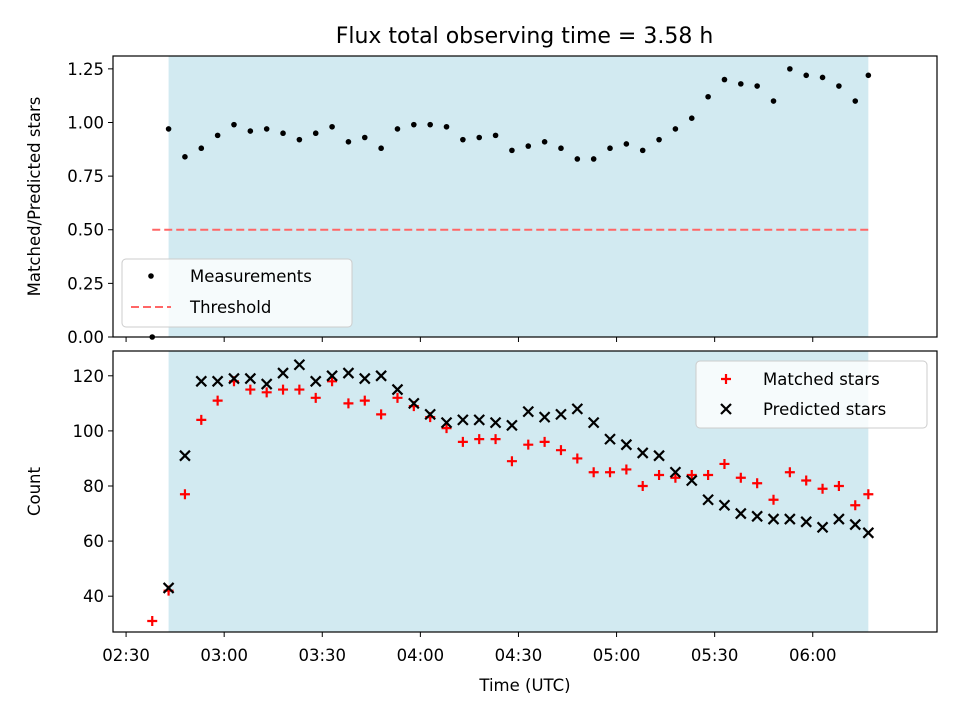 The width and height of the screenshot is (960, 720). What do you see at coordinates (715, 655) in the screenshot?
I see `x-tick-label: 05:30` at bounding box center [715, 655].